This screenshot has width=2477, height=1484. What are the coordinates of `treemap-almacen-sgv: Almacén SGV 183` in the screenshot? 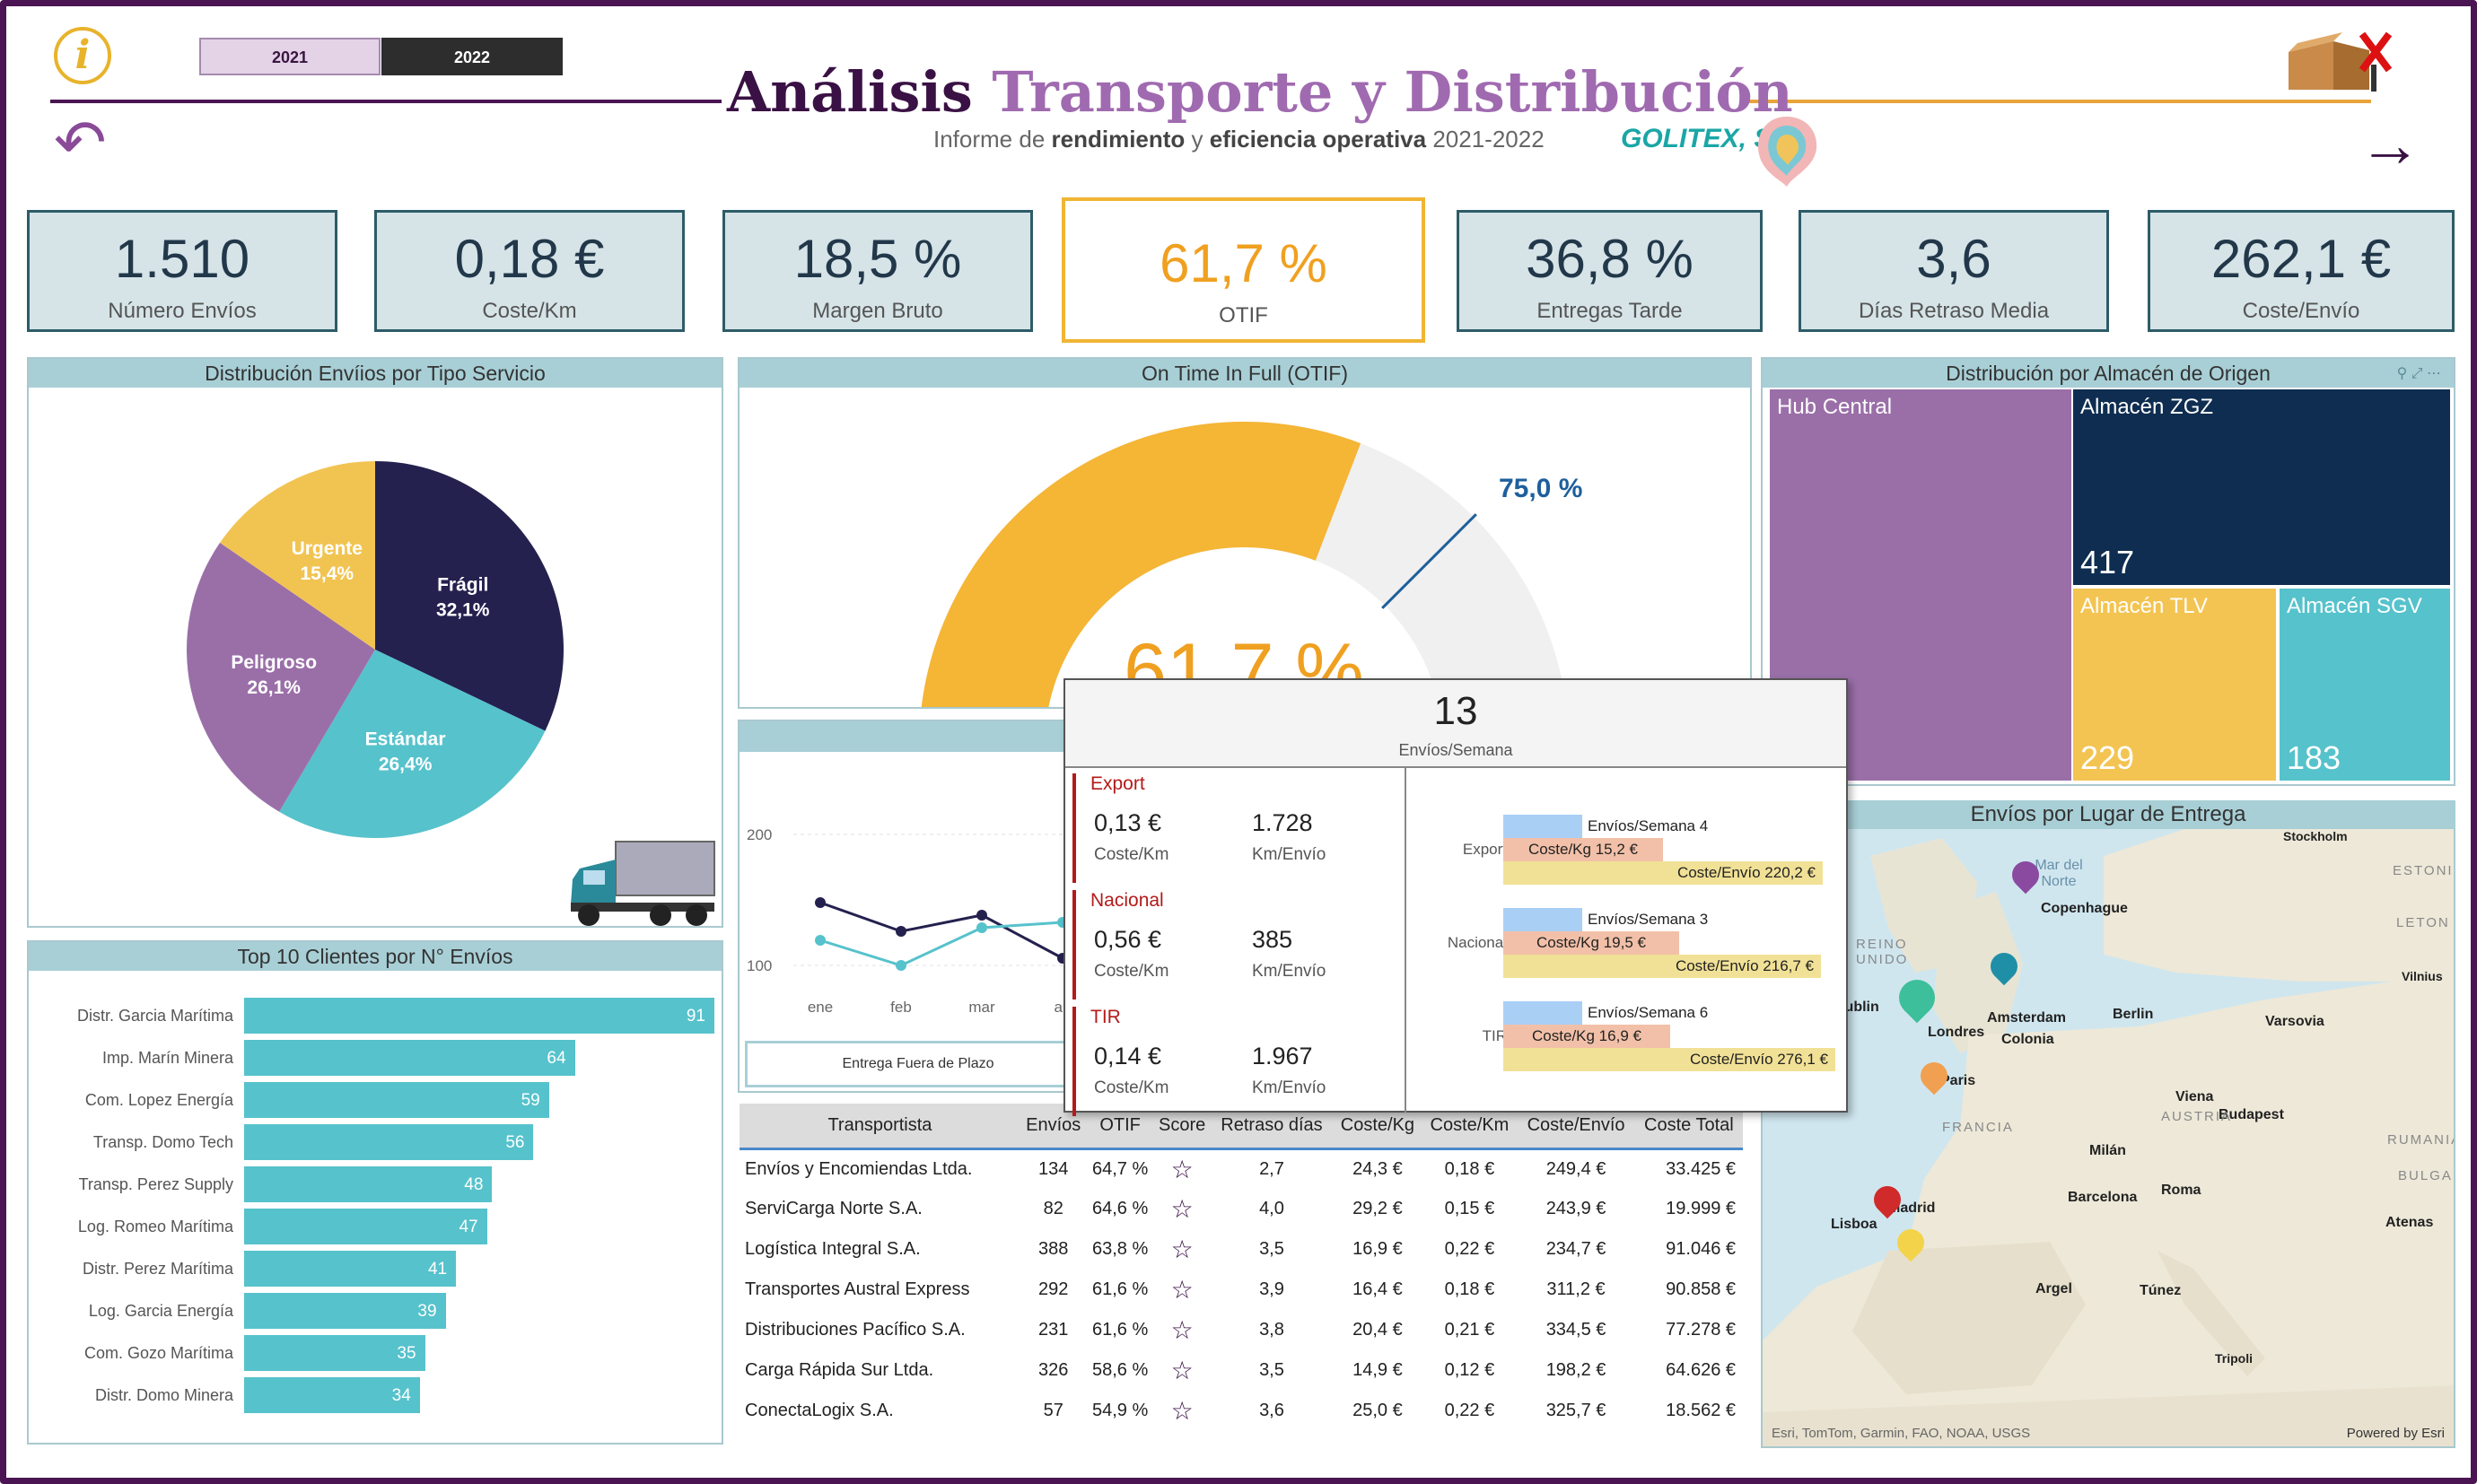 It's located at (2365, 685).